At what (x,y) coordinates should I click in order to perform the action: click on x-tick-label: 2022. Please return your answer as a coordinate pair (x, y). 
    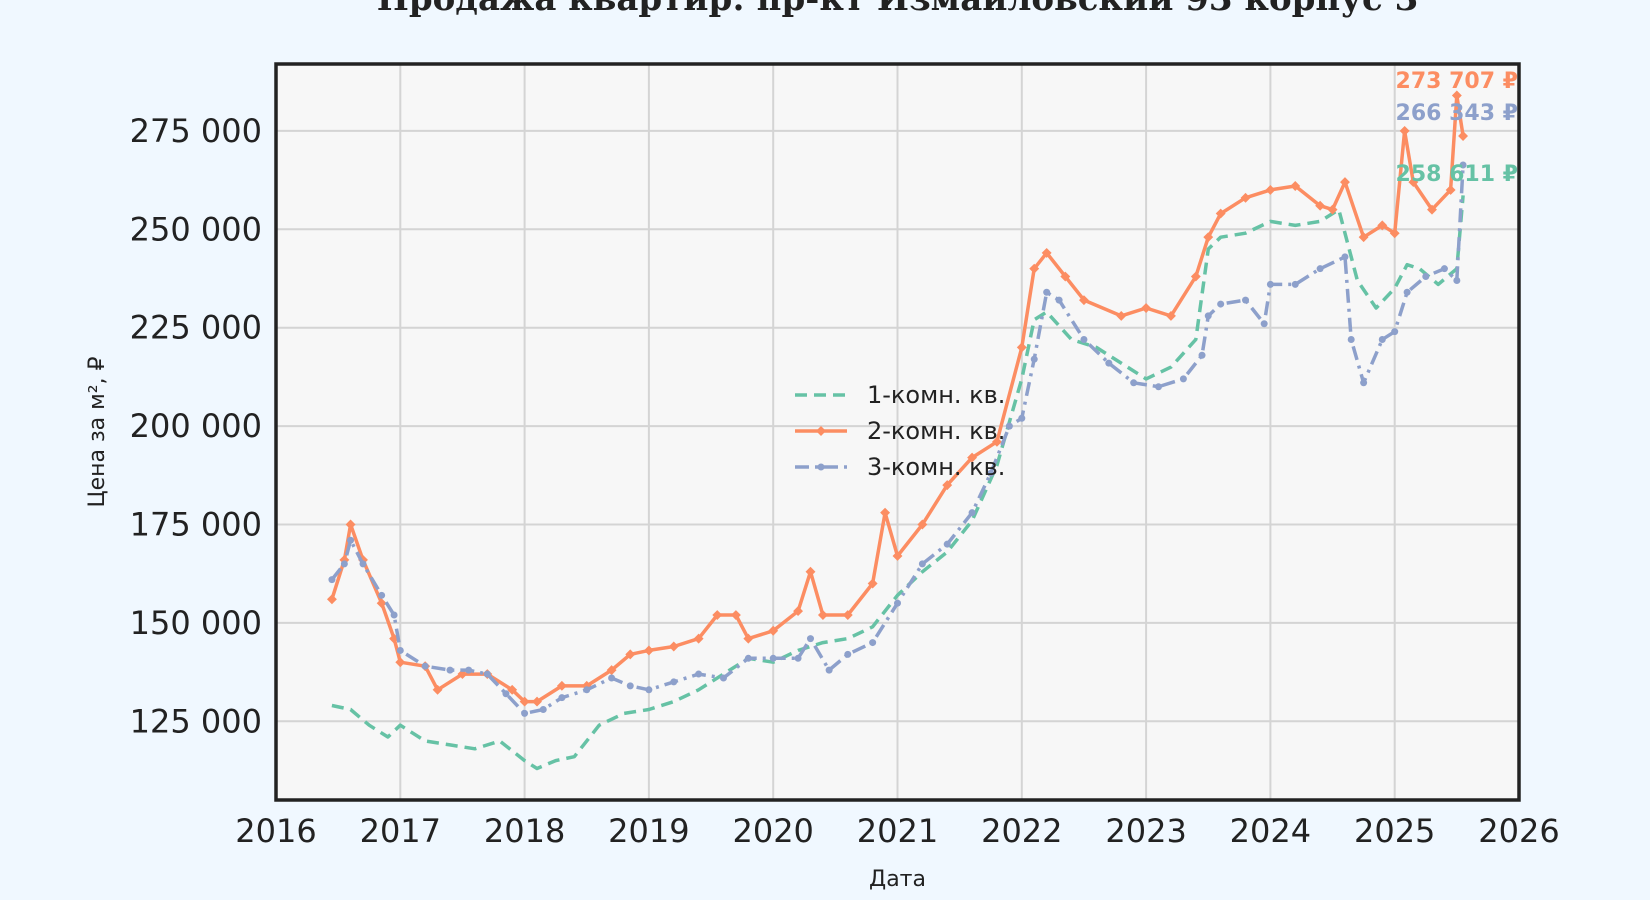
    Looking at the image, I should click on (1021, 831).